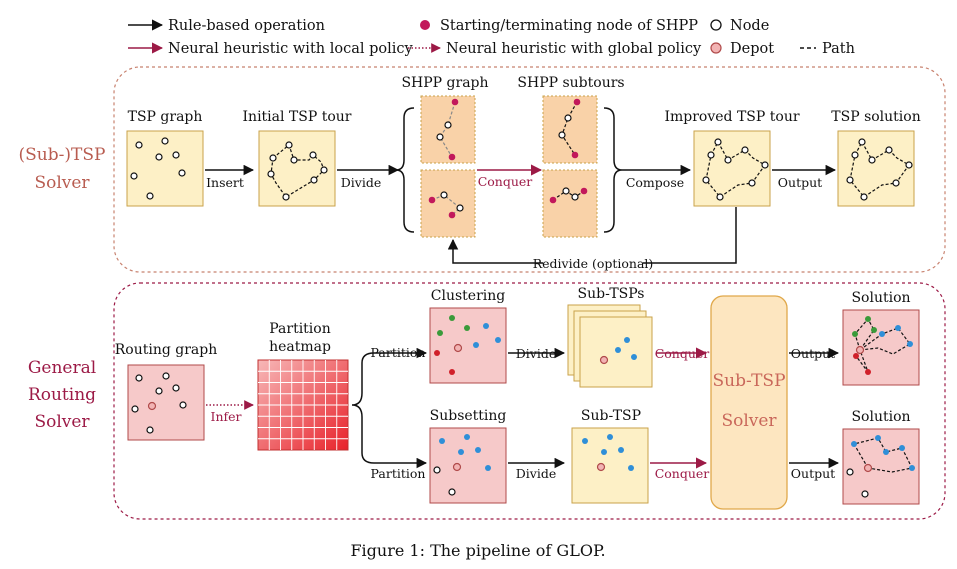  Describe the element at coordinates (875, 117) in the screenshot. I see `tsp-solution-title: TSP solution` at that location.